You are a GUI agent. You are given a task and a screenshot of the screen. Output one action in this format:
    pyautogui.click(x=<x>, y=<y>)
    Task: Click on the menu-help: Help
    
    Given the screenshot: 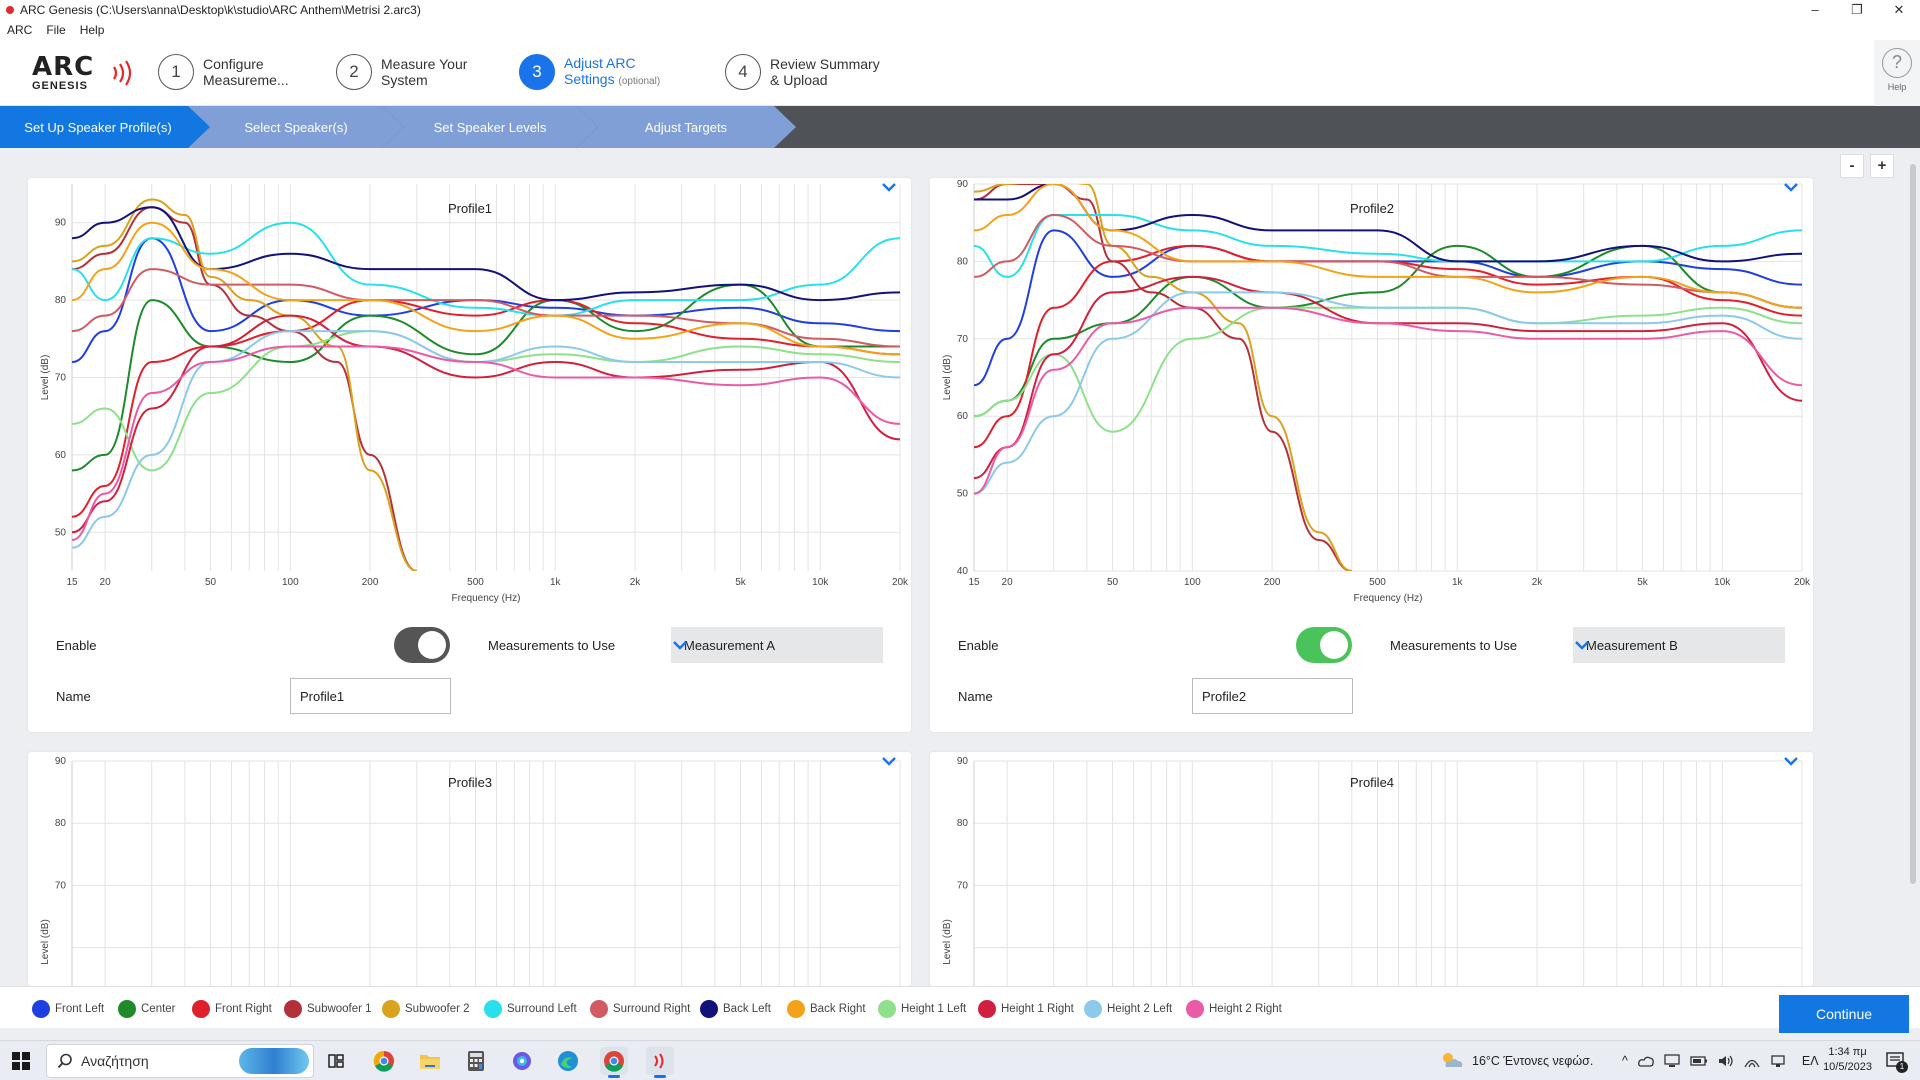 What is the action you would take?
    pyautogui.click(x=92, y=30)
    